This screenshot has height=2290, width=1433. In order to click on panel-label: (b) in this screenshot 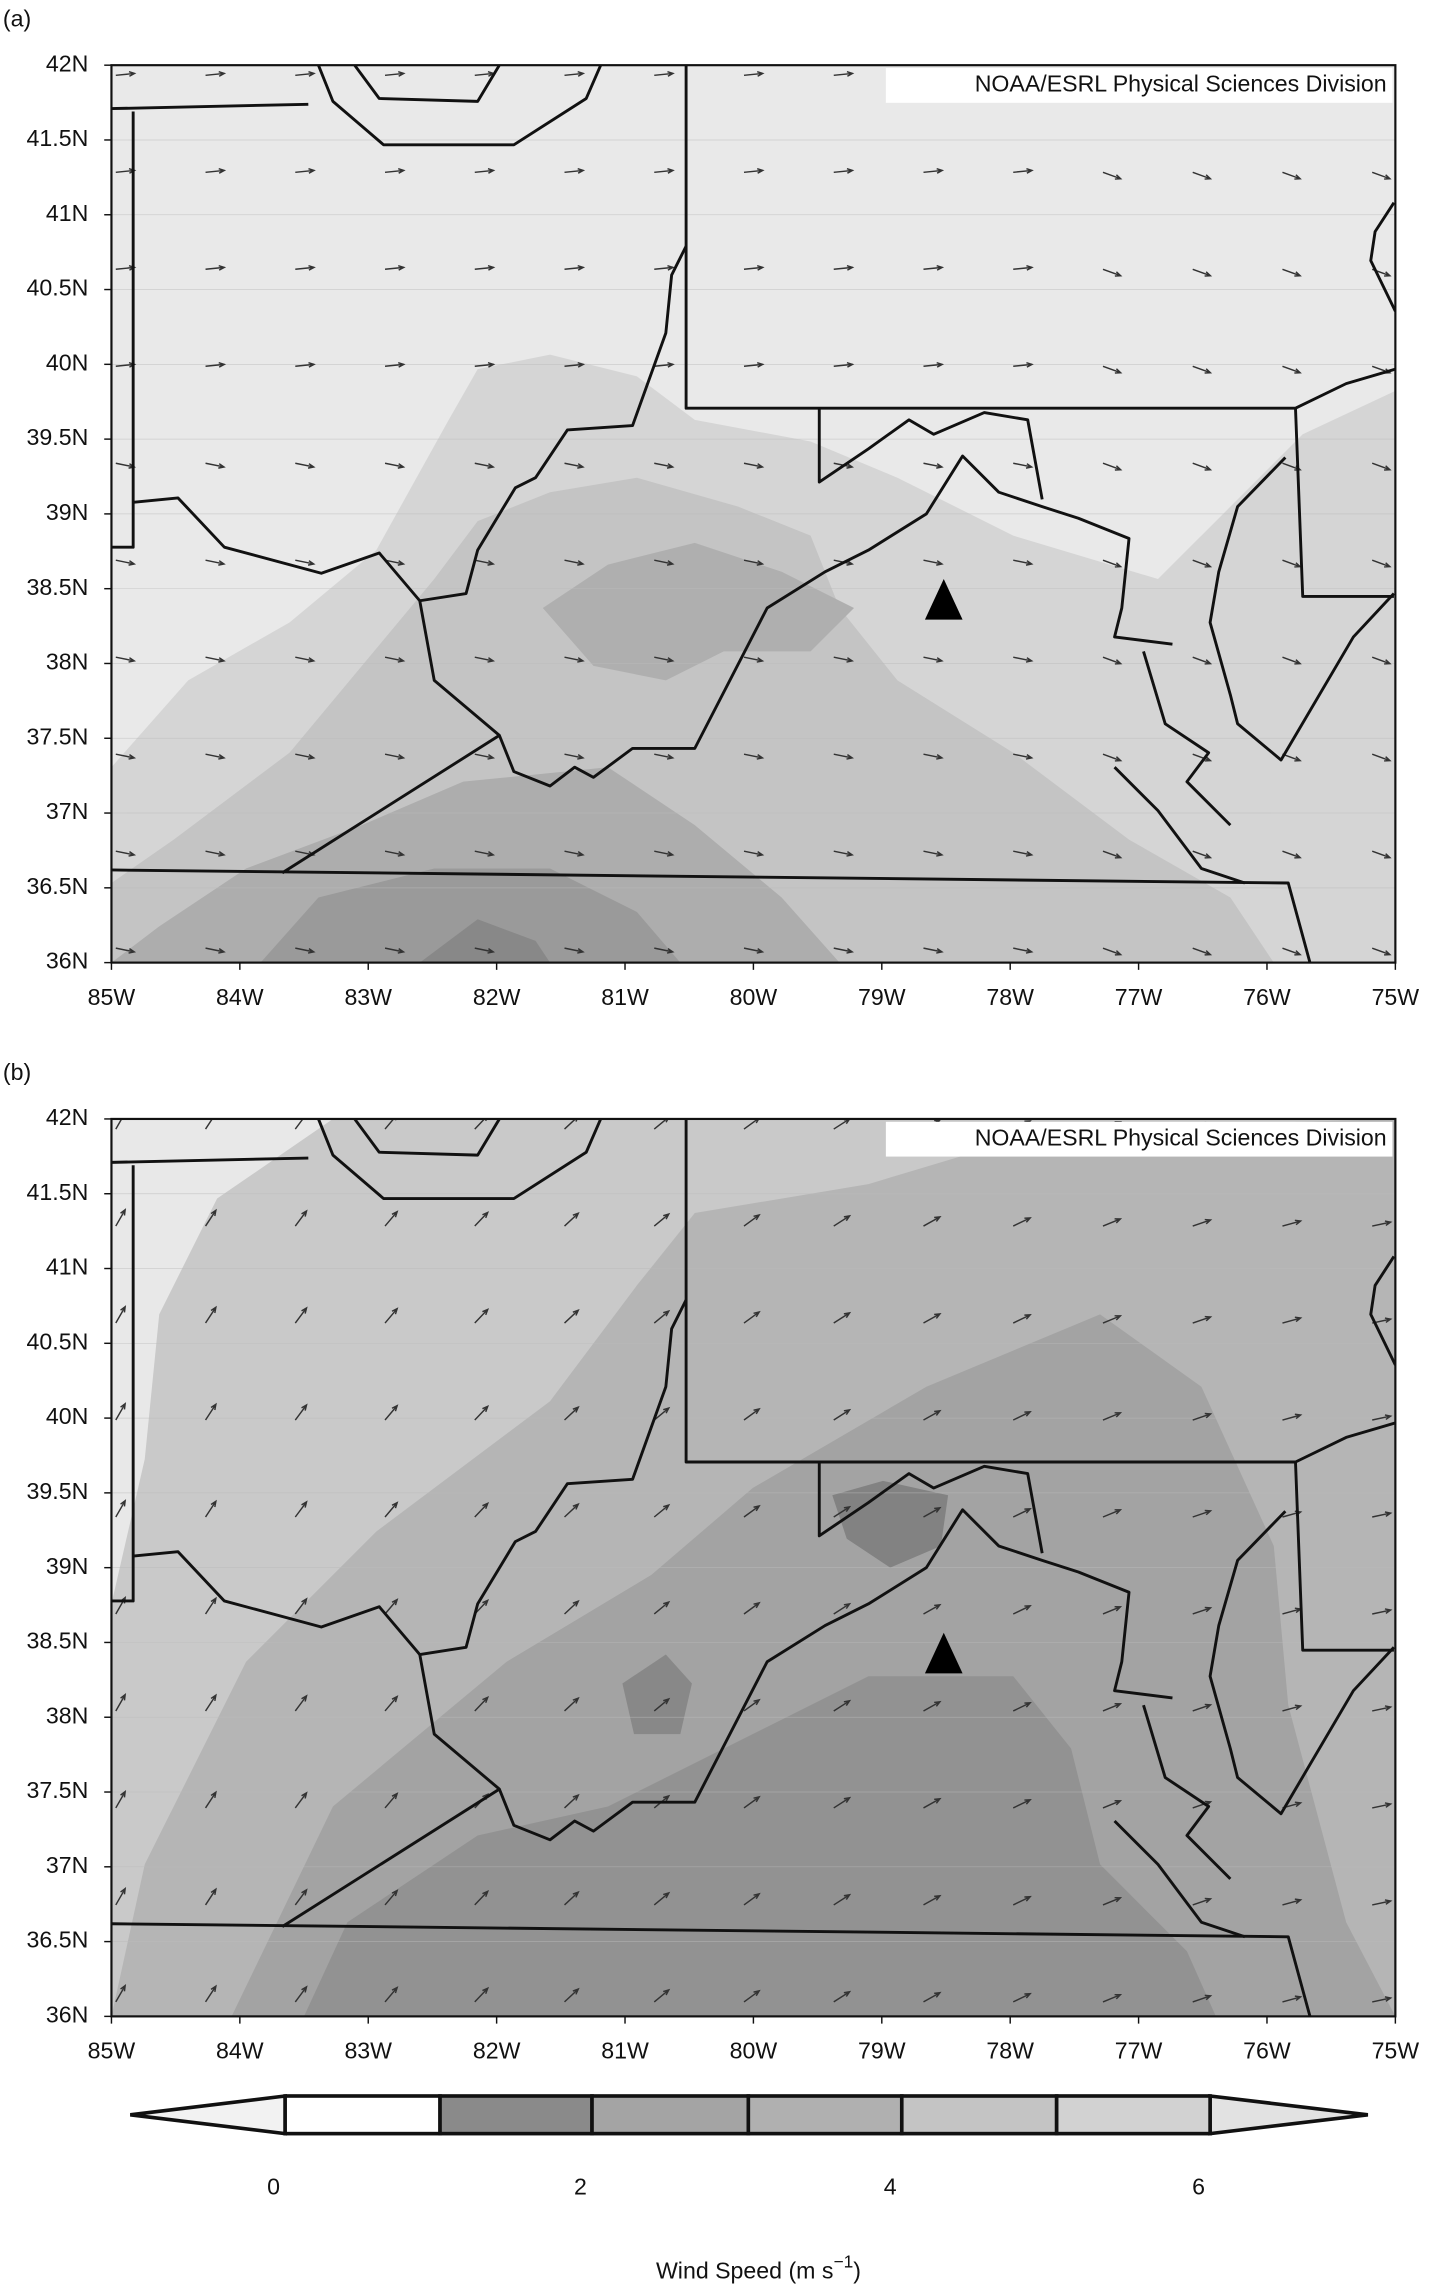, I will do `click(17, 1072)`.